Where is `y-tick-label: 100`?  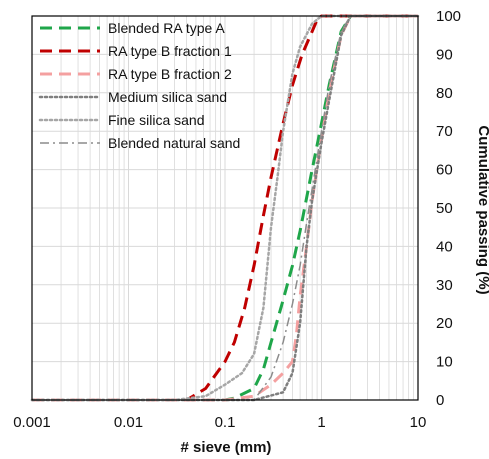
y-tick-label: 100 is located at coordinates (448, 16).